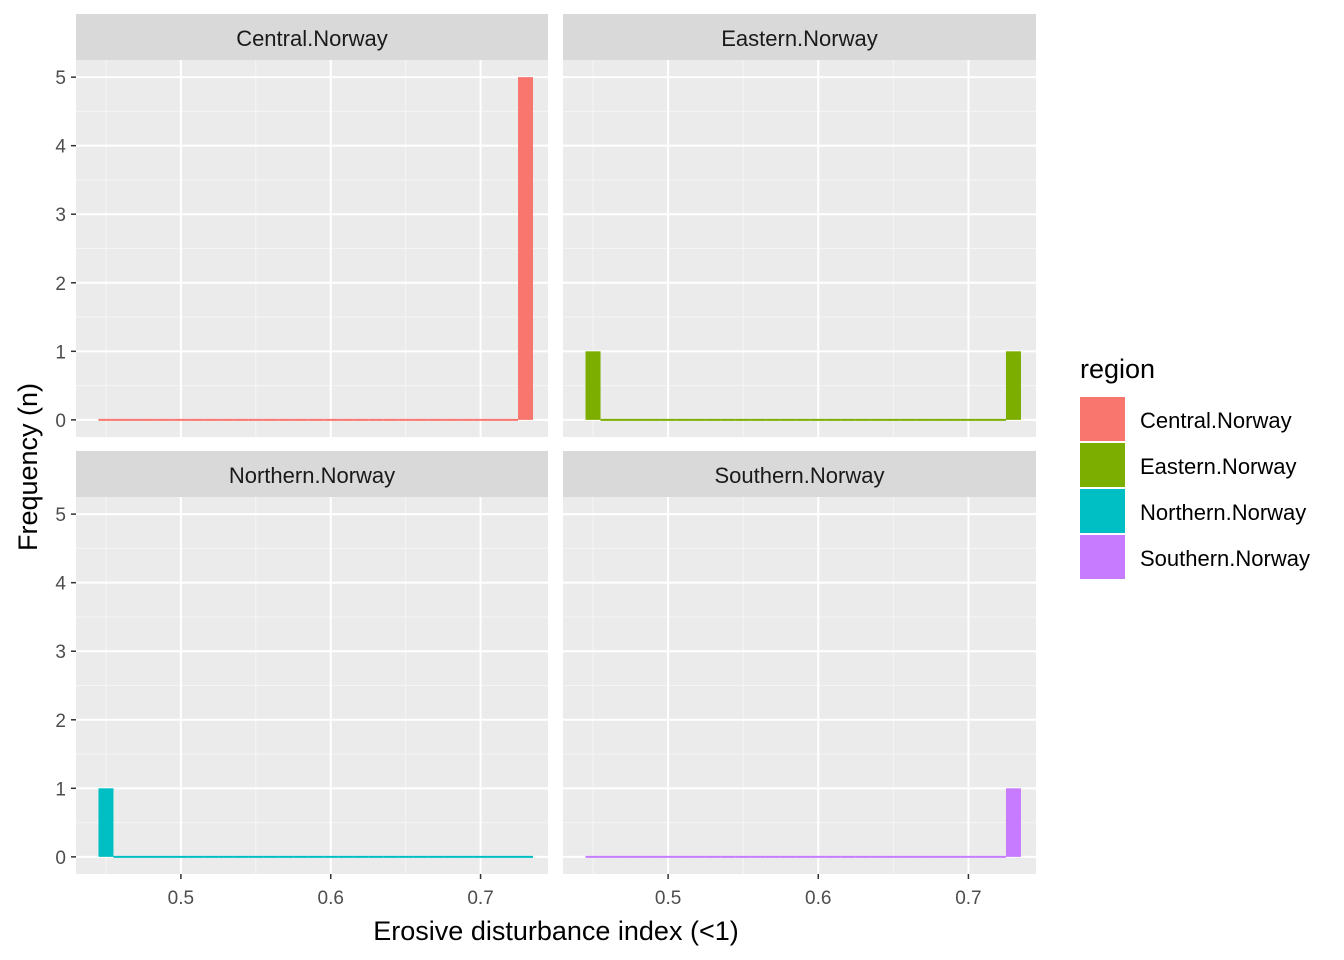 This screenshot has height=960, width=1344. I want to click on legend-label: Northern.Norway, so click(1223, 512).